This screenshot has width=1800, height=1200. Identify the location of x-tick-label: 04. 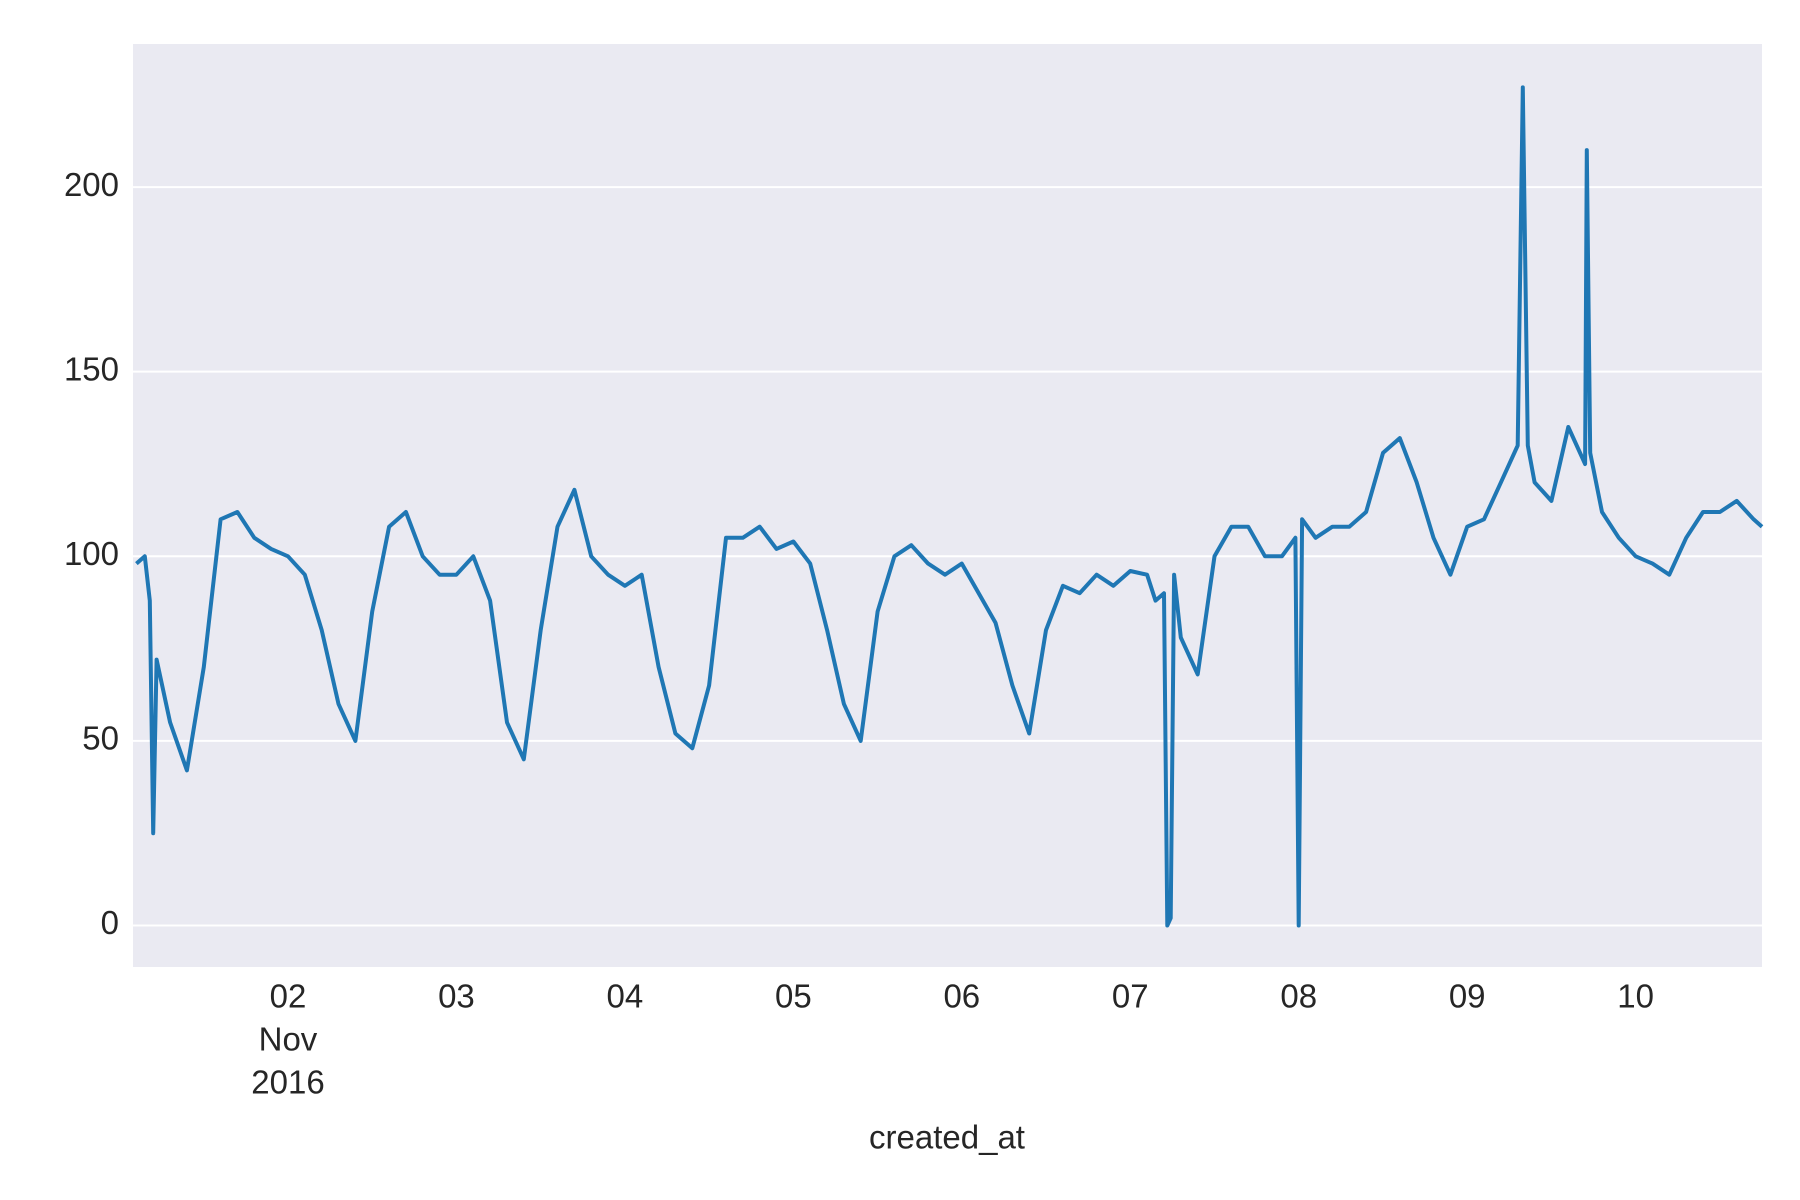
(625, 996).